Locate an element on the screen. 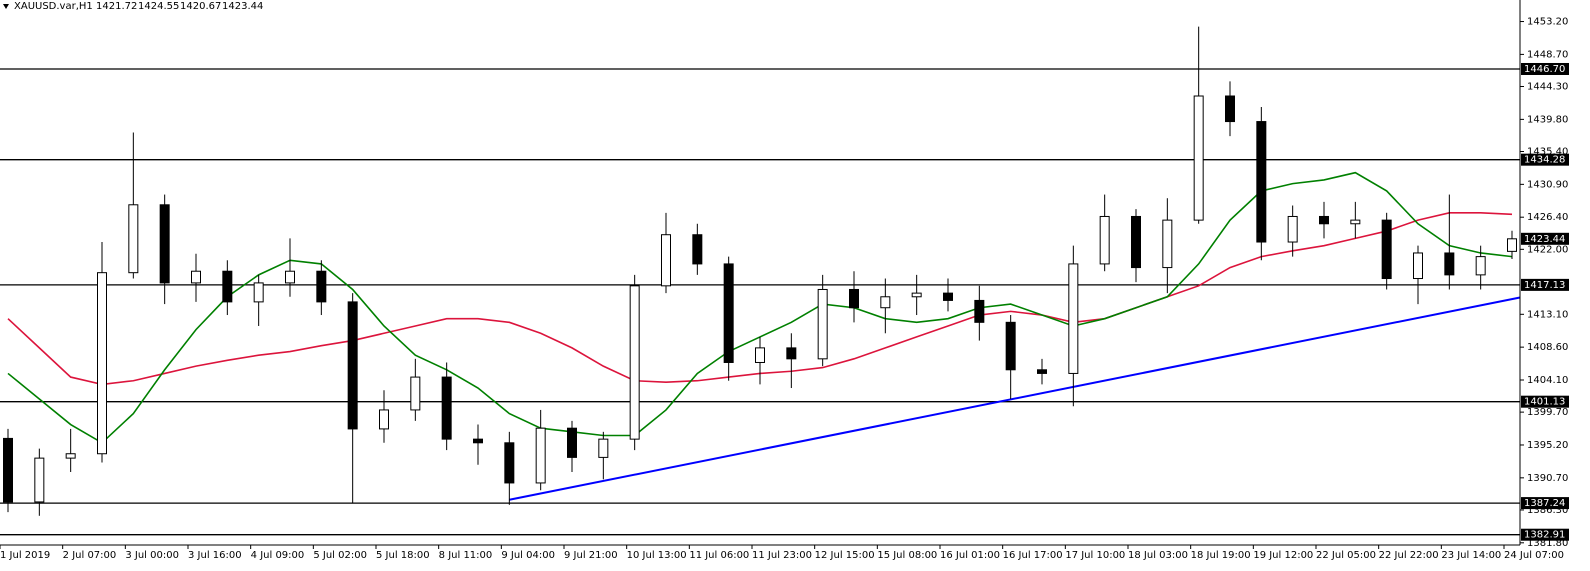 Image resolution: width=1590 pixels, height=571 pixels. x-tick-label: 9 Jul 21:00 is located at coordinates (591, 555).